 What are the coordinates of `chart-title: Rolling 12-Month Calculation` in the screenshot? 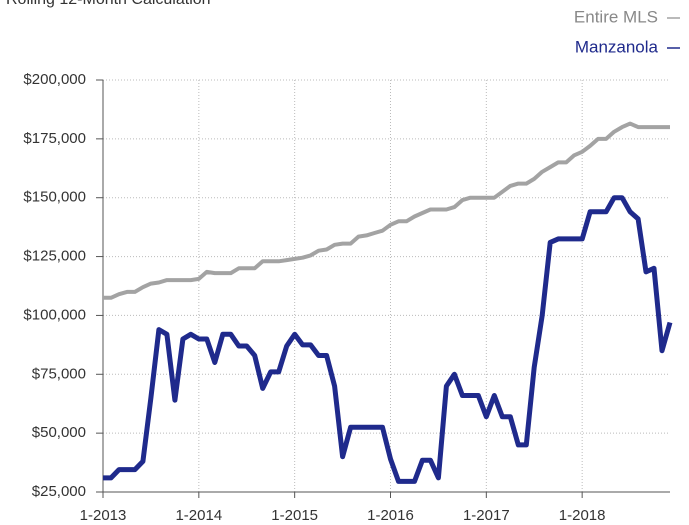 It's located at (108, 4).